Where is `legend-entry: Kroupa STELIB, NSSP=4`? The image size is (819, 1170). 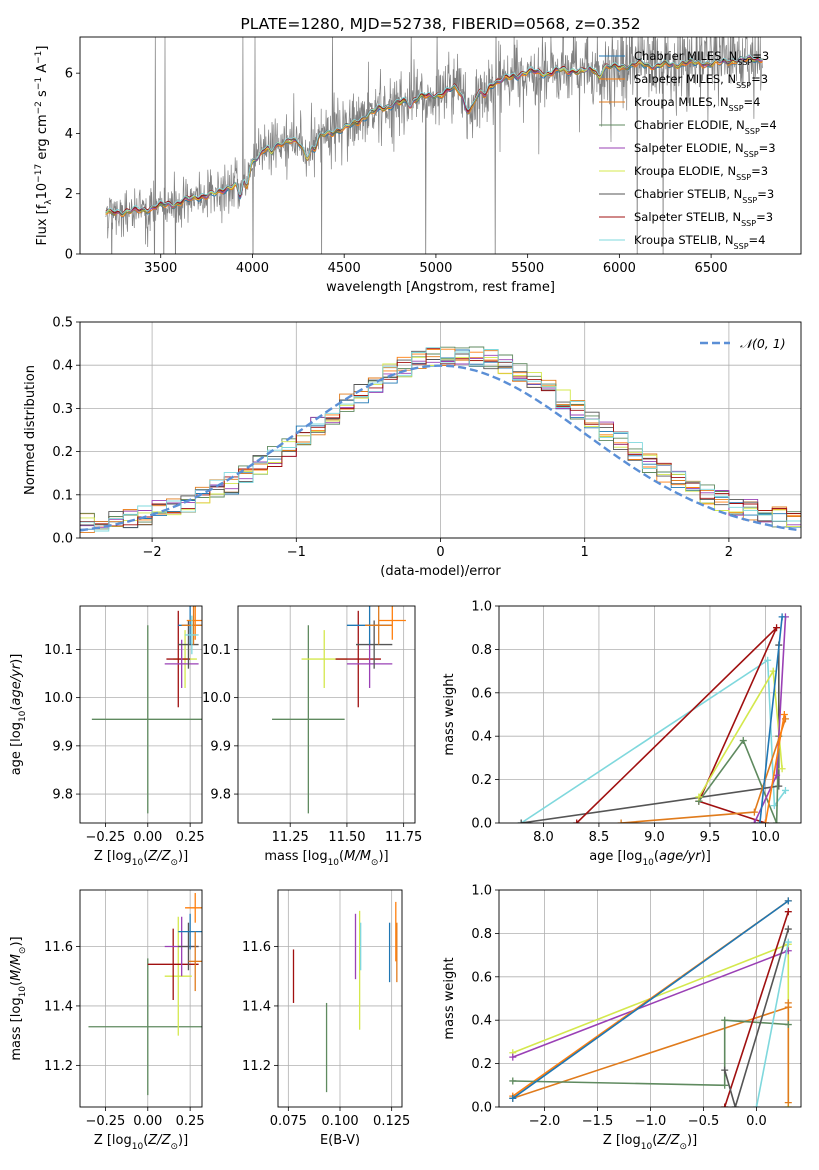
legend-entry: Kroupa STELIB, NSSP=4 is located at coordinates (682, 242).